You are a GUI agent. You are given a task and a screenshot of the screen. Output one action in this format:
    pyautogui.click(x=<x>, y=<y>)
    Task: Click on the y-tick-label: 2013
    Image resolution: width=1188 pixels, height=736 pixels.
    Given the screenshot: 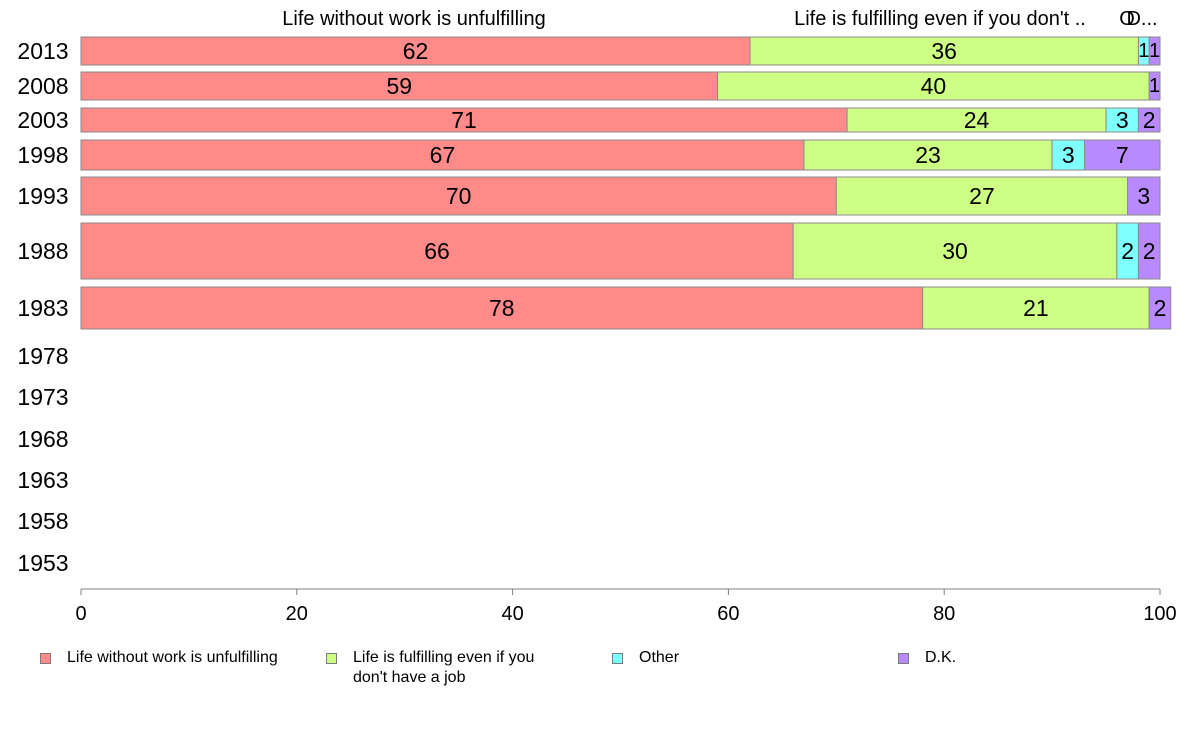 What is the action you would take?
    pyautogui.click(x=42, y=51)
    